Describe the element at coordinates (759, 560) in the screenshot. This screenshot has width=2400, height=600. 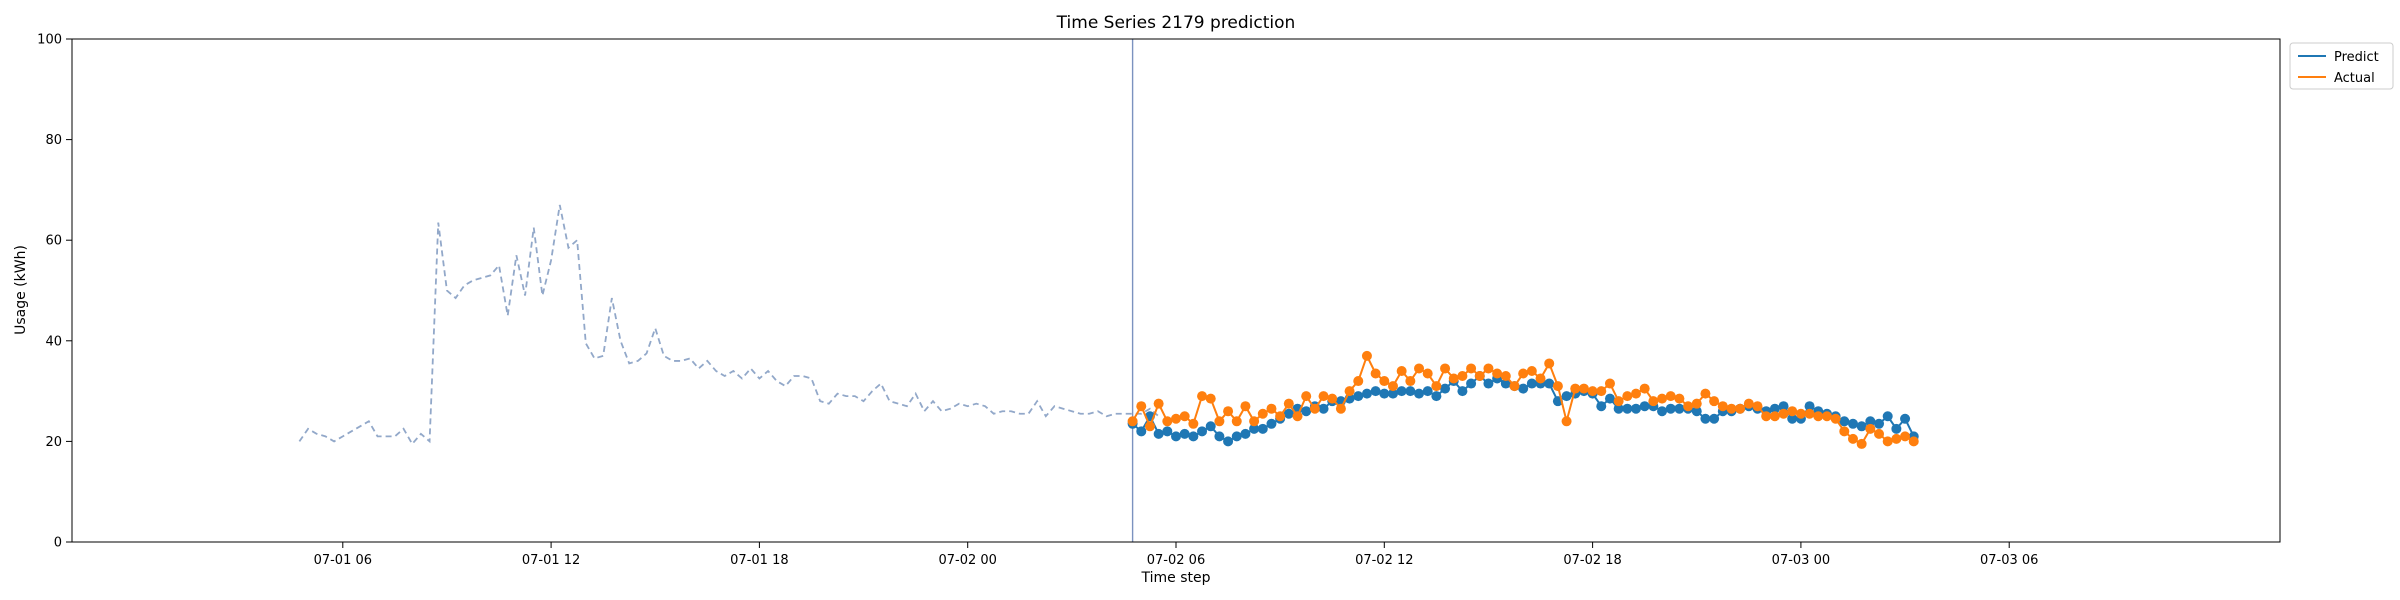
I see `x-tick-label: 07-01 18` at that location.